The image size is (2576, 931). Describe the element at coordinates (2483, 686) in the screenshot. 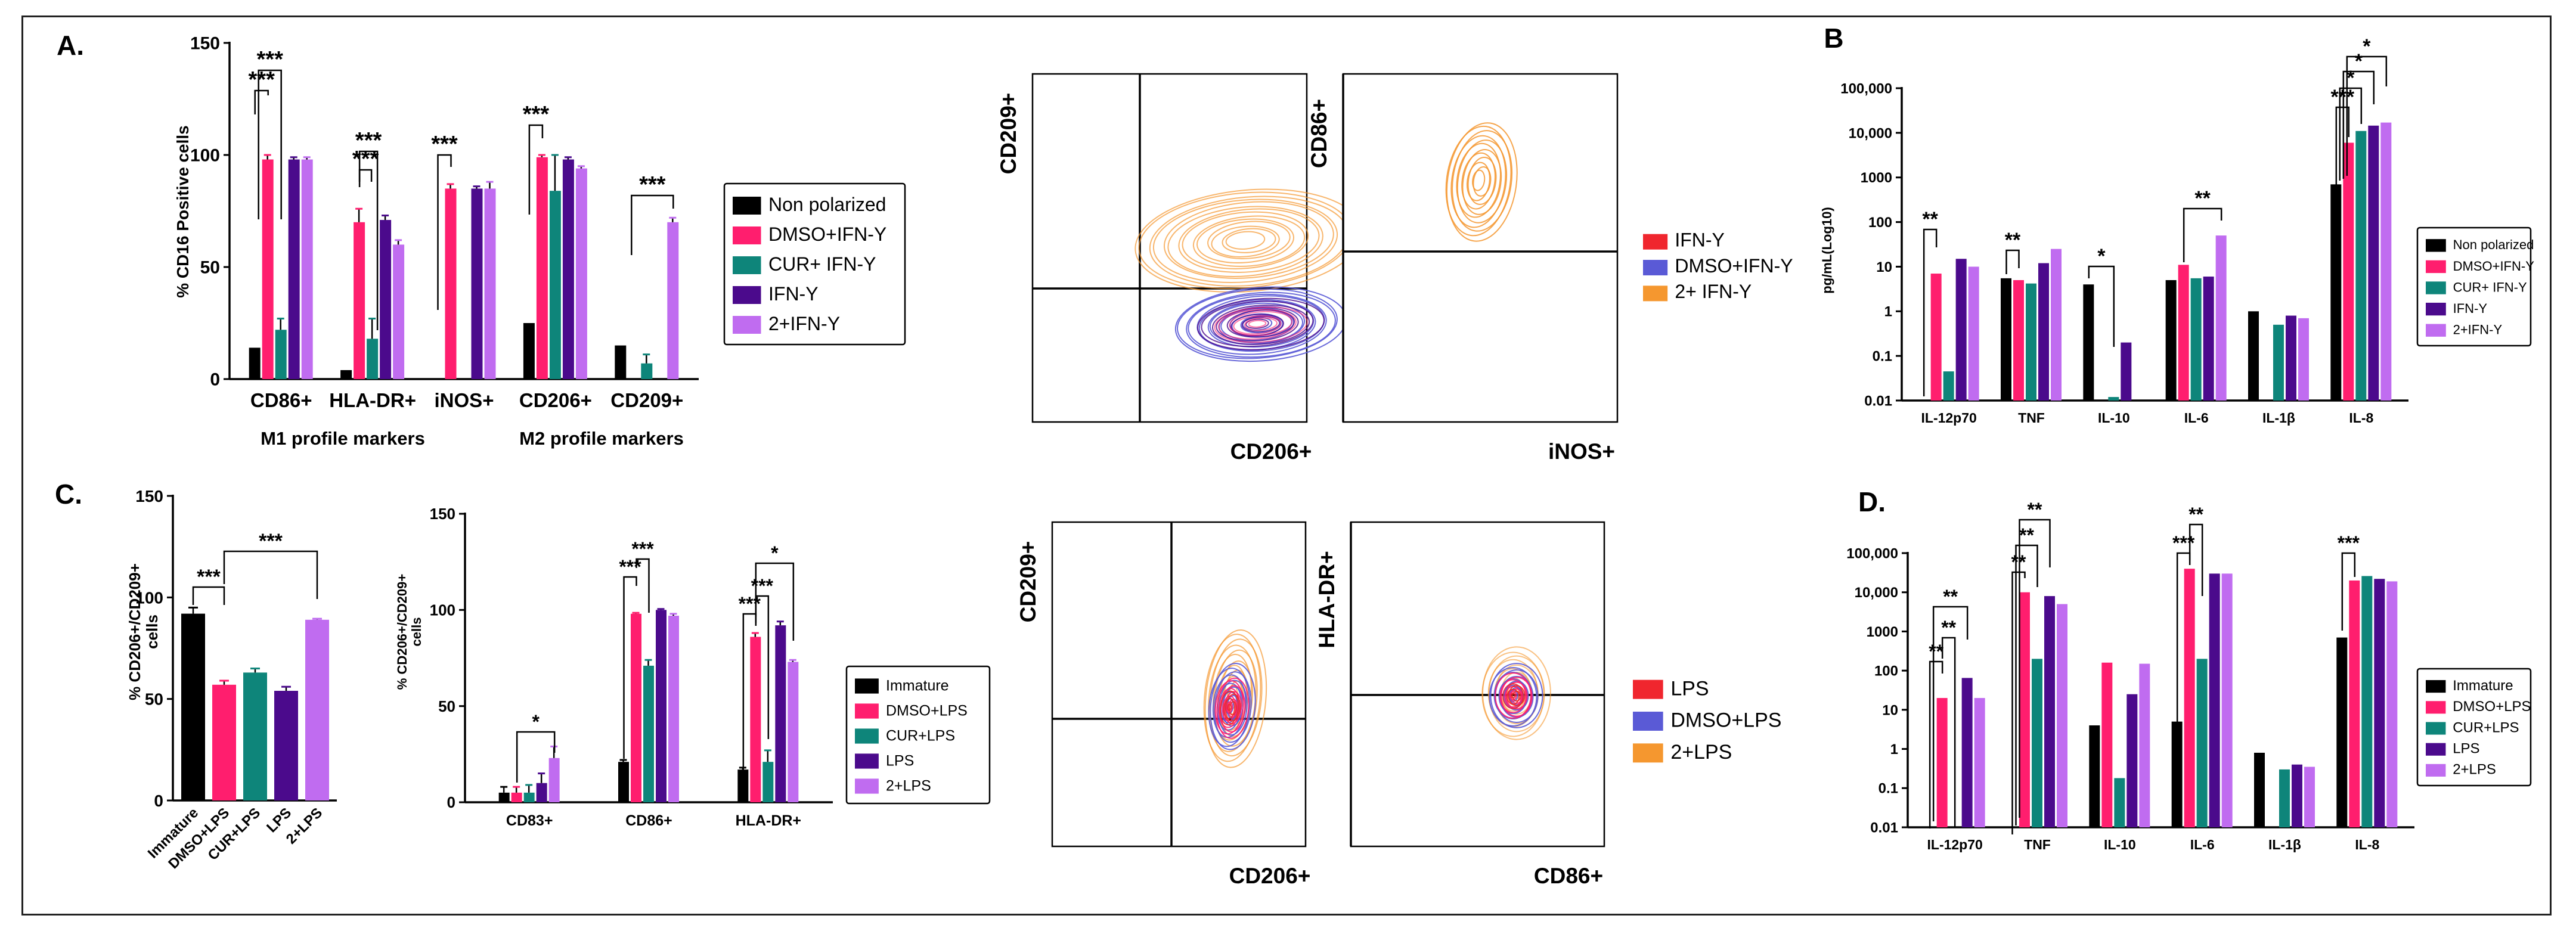

I see `d-legend-item: Immature` at that location.